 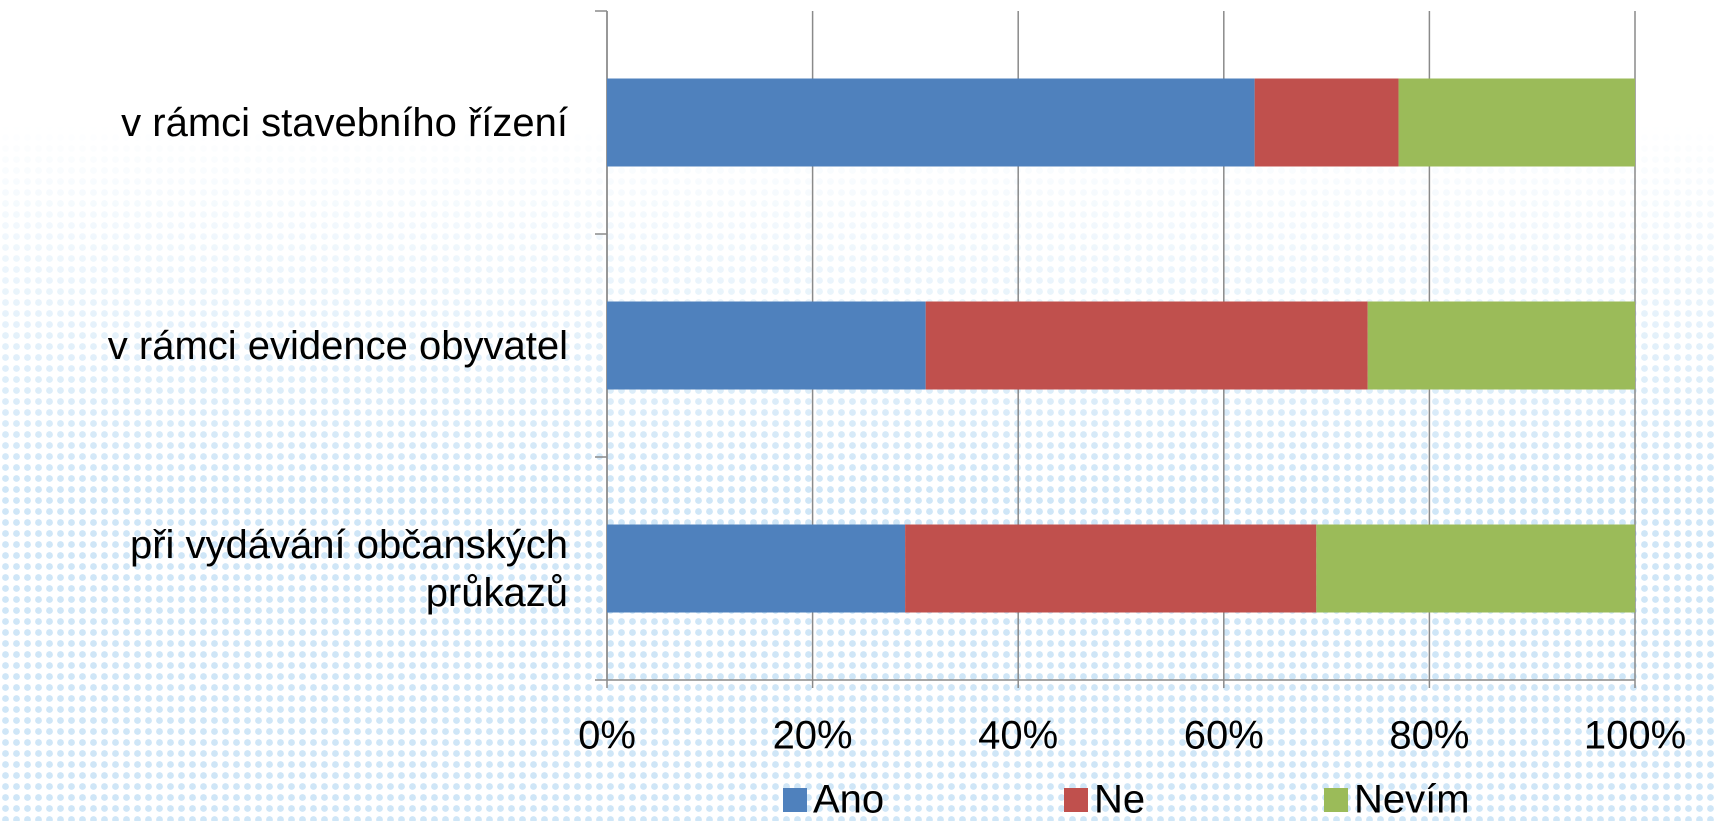 What do you see at coordinates (607, 736) in the screenshot?
I see `x-tick-label: 0%` at bounding box center [607, 736].